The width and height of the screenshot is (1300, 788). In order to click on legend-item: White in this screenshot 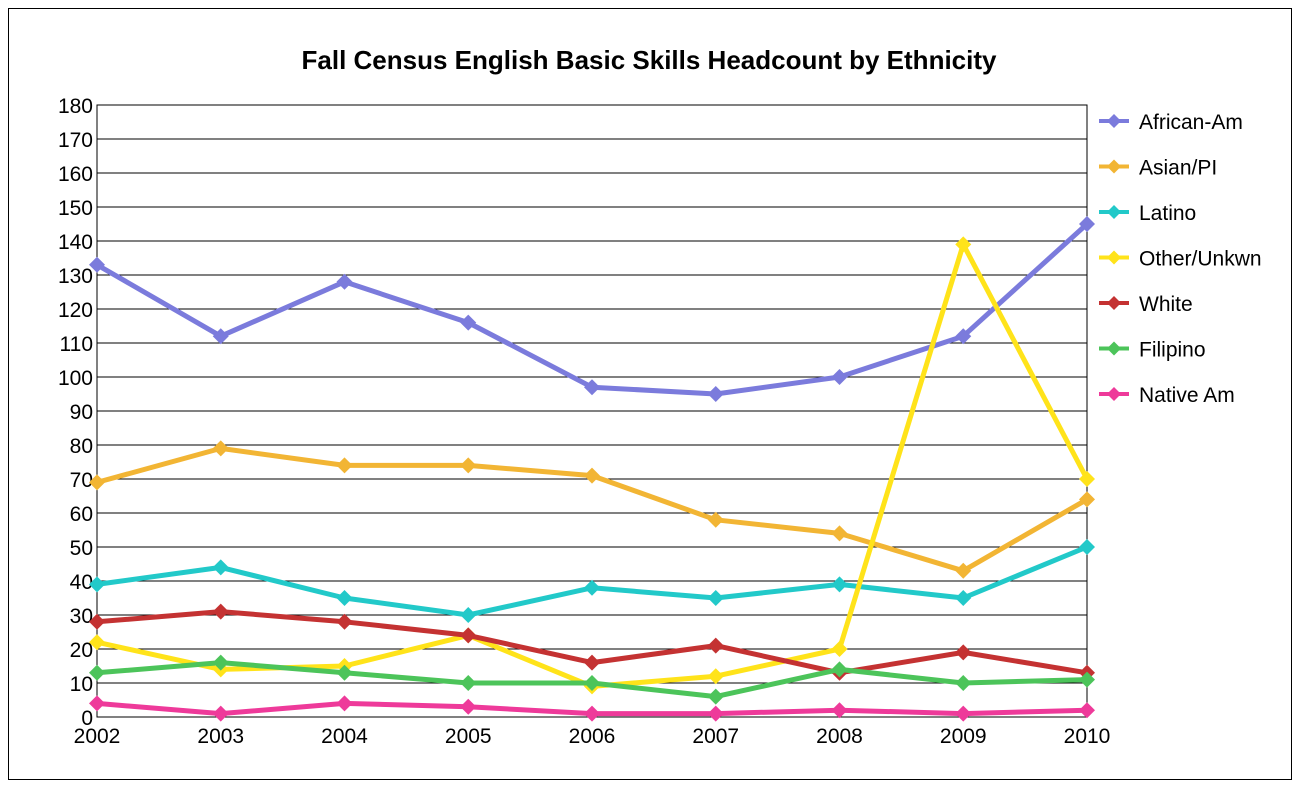, I will do `click(1146, 304)`.